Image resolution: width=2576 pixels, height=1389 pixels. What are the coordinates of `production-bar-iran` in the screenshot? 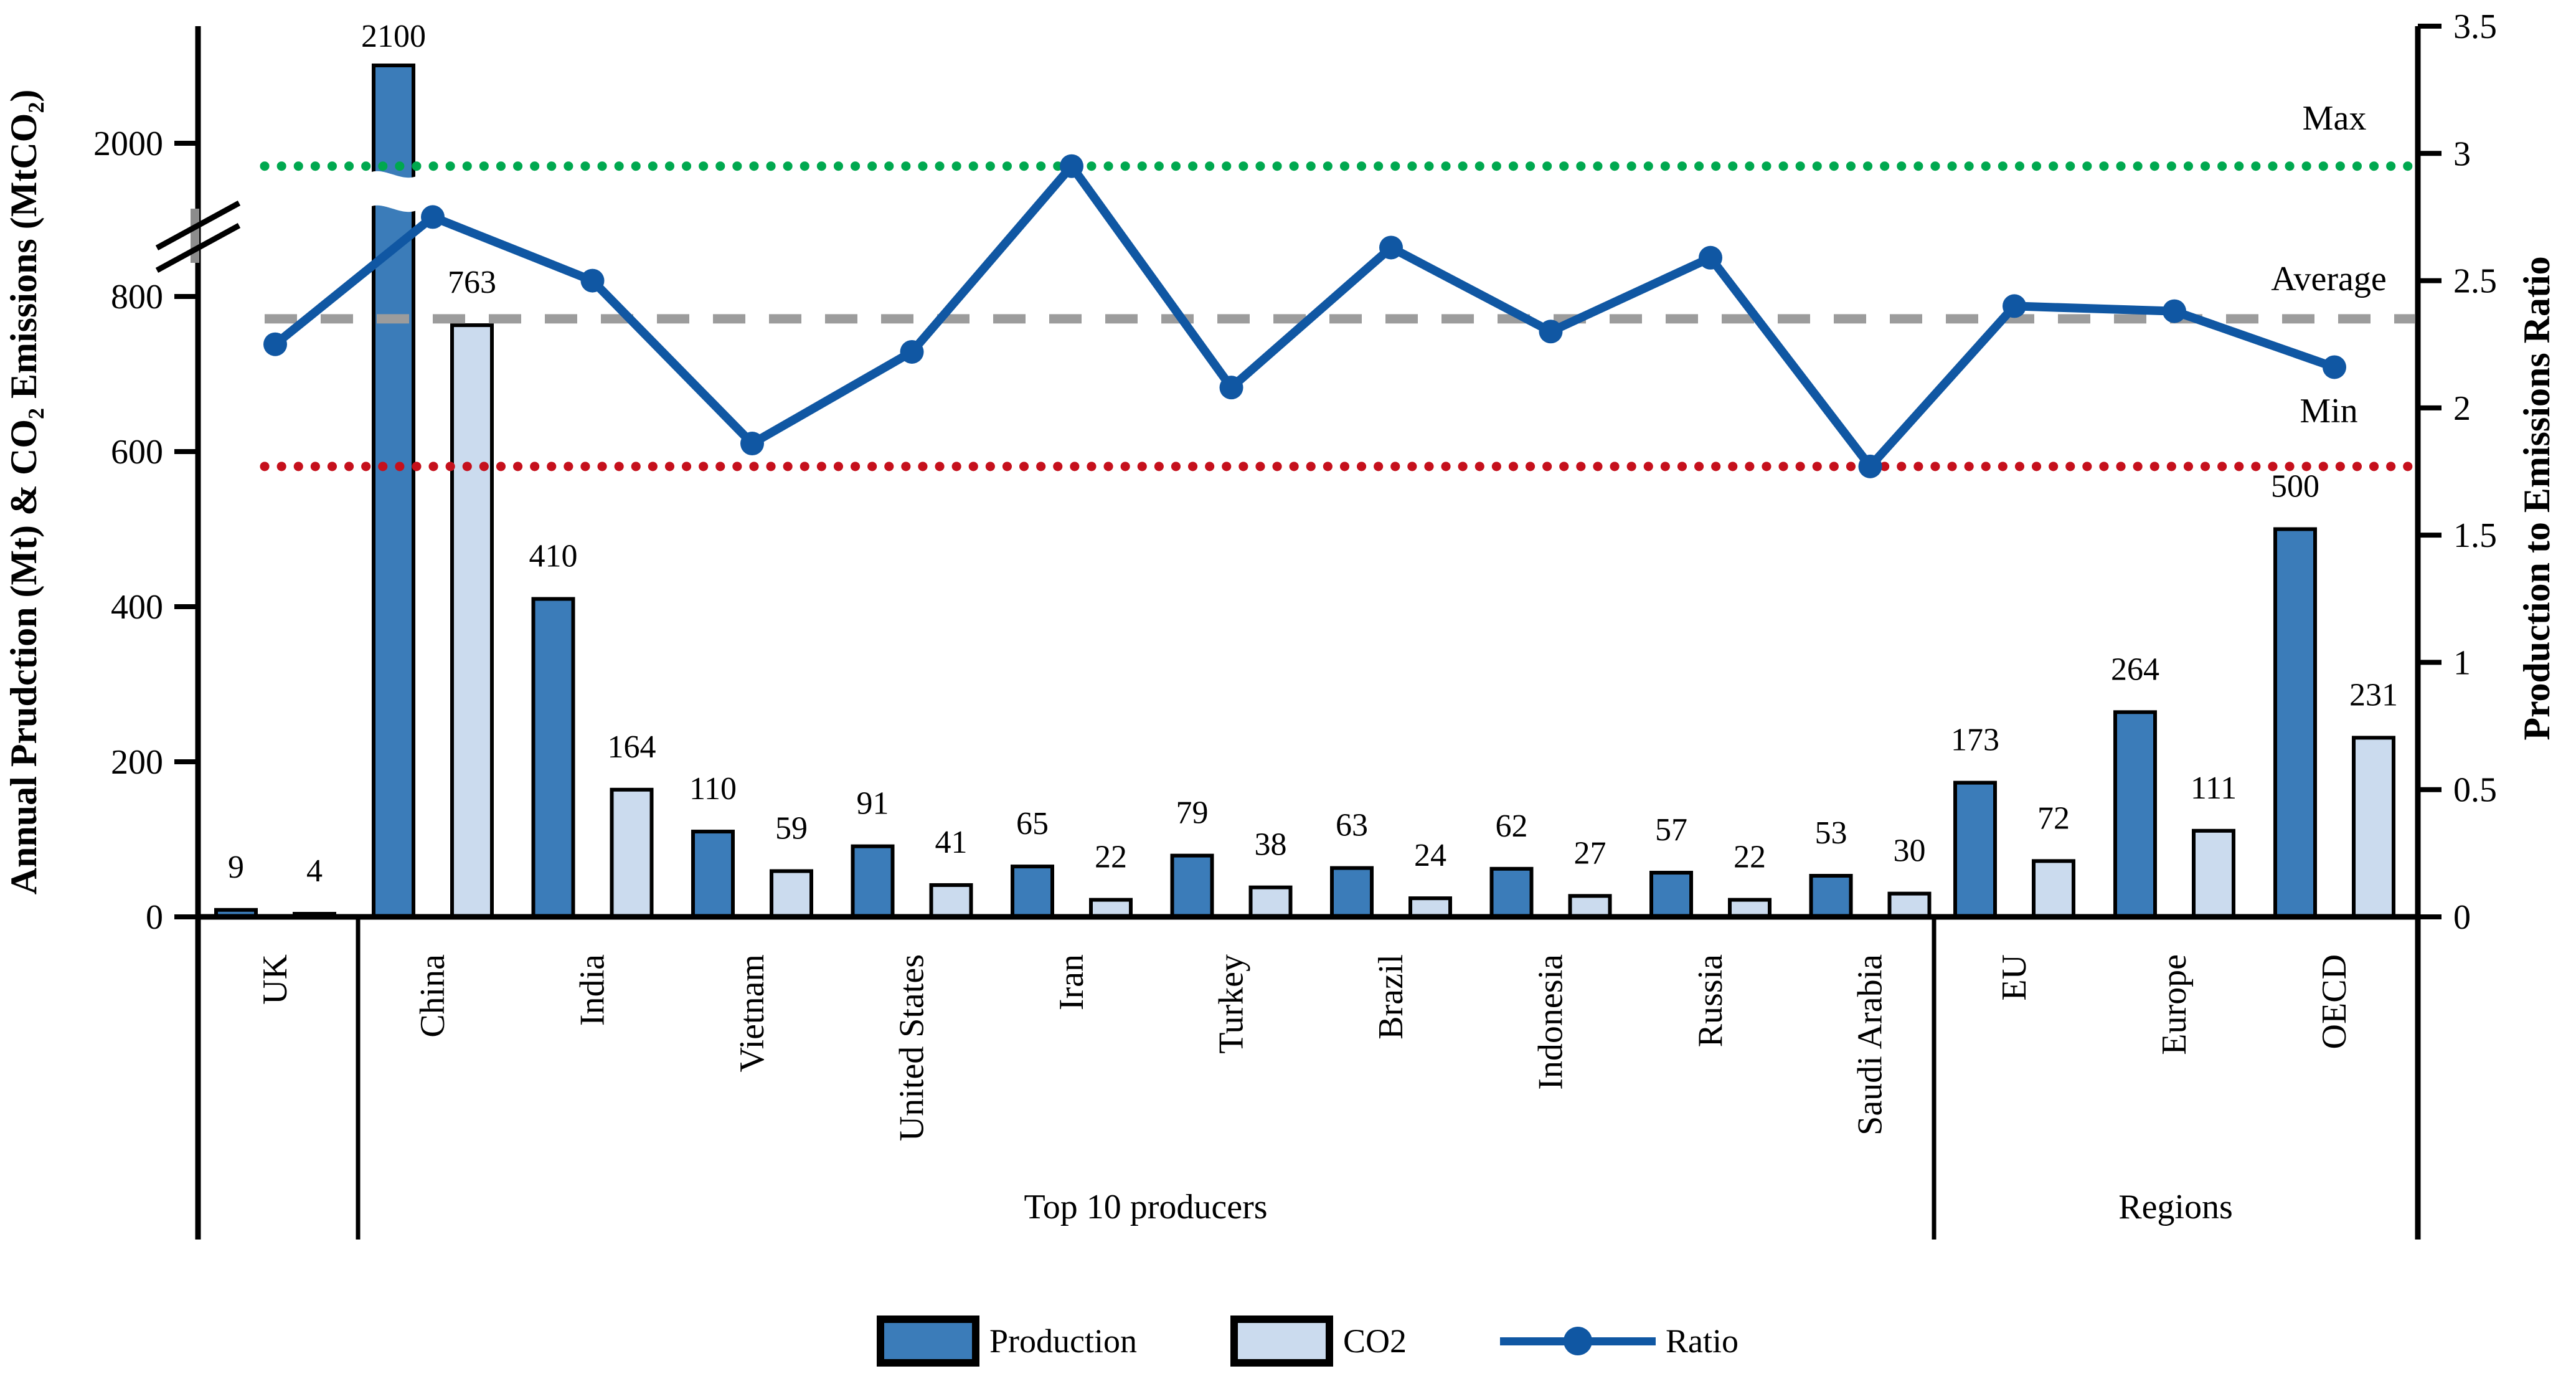 It's located at (1032, 892).